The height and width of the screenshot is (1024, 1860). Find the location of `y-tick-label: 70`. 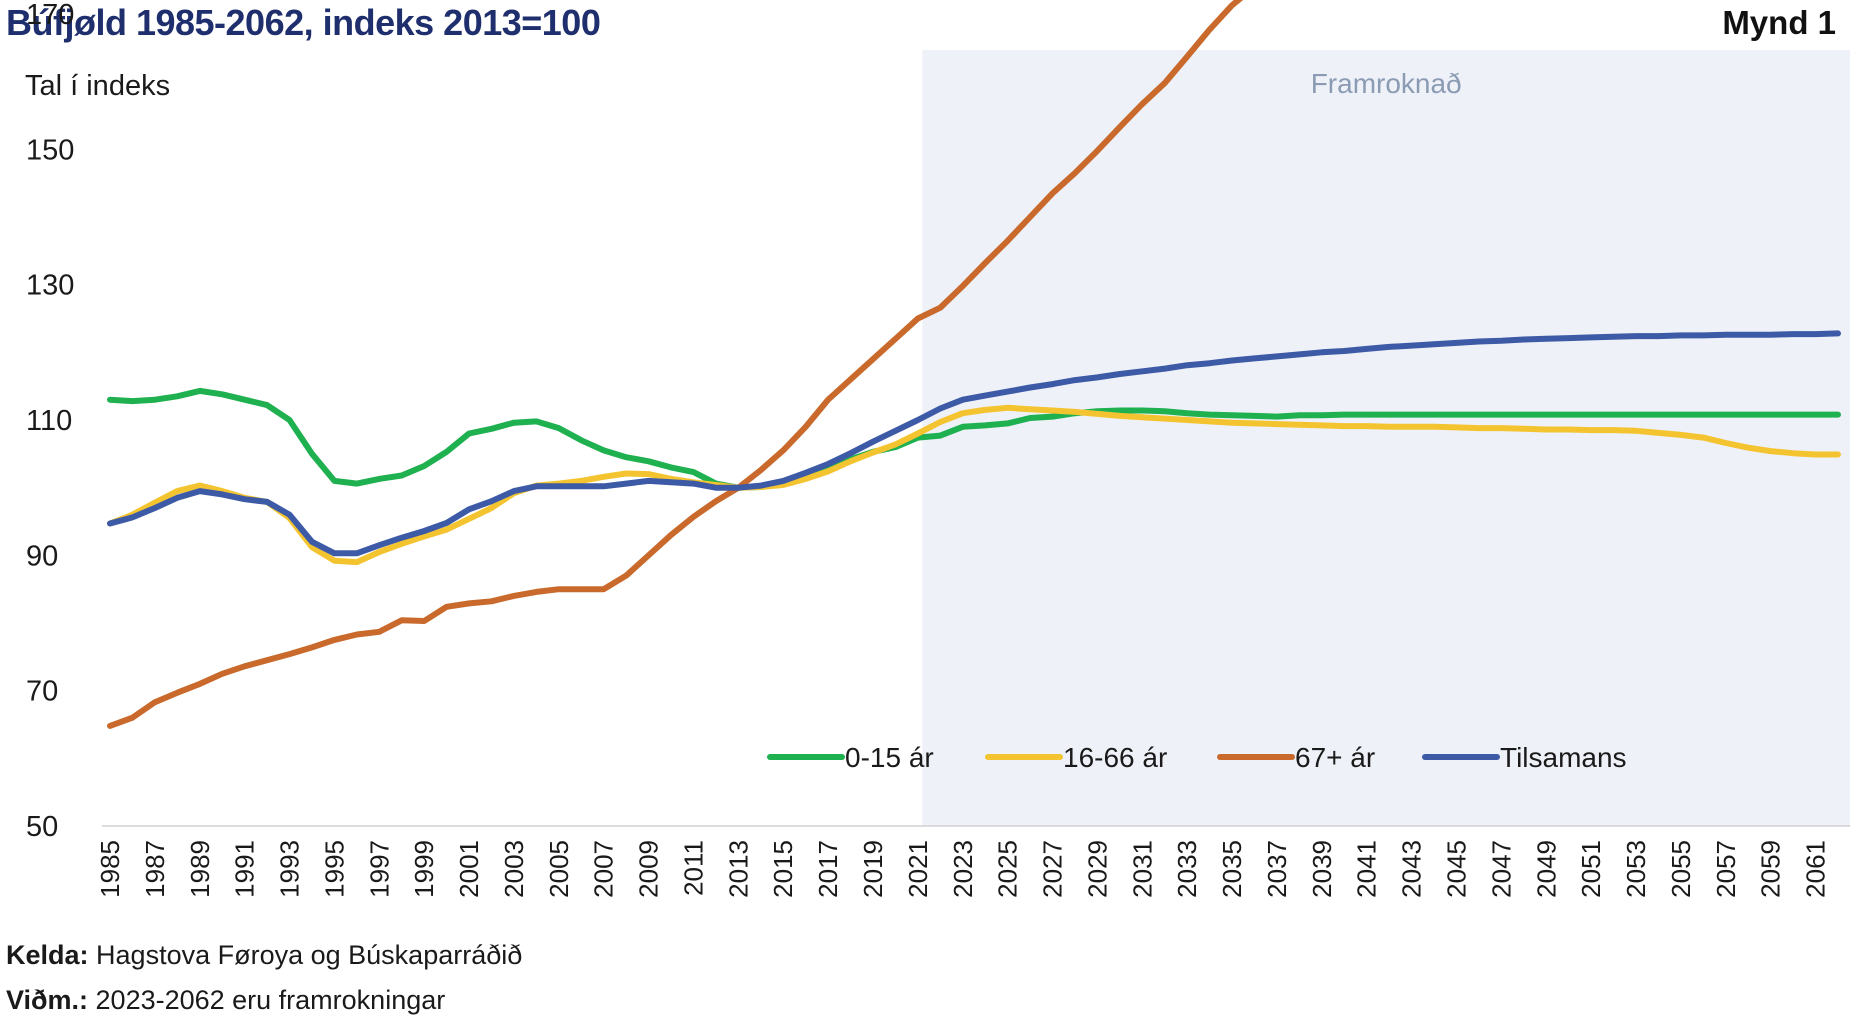

y-tick-label: 70 is located at coordinates (42, 692).